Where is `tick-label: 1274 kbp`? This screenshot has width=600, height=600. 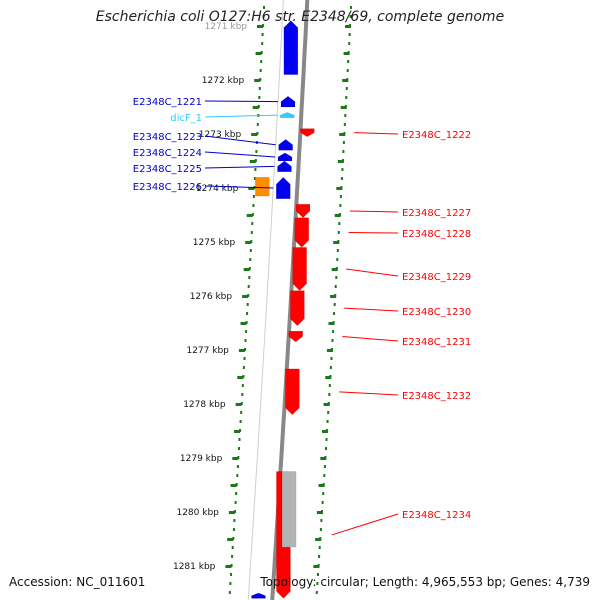 tick-label: 1274 kbp is located at coordinates (217, 189).